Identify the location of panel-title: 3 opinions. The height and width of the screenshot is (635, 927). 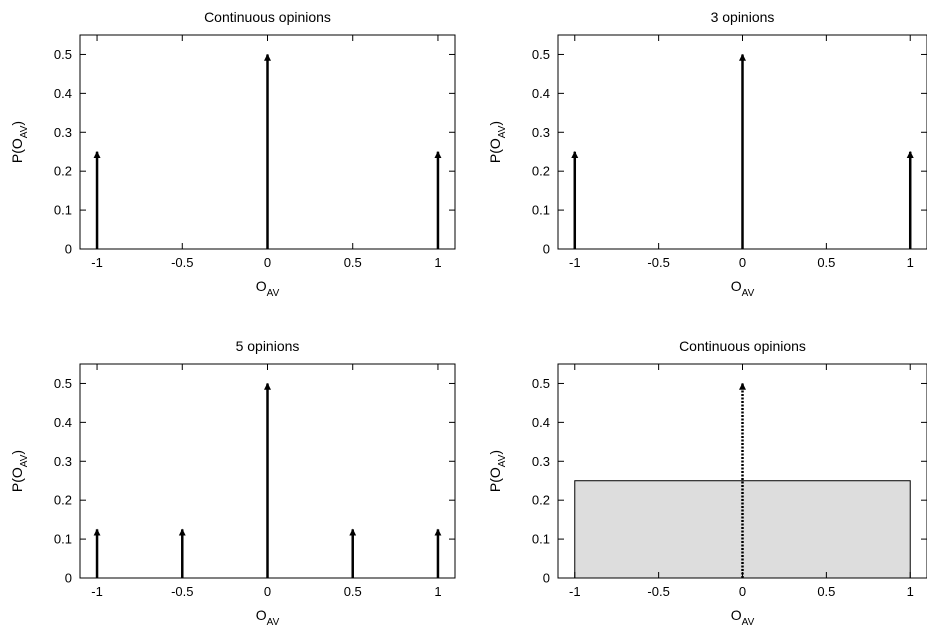
(743, 17).